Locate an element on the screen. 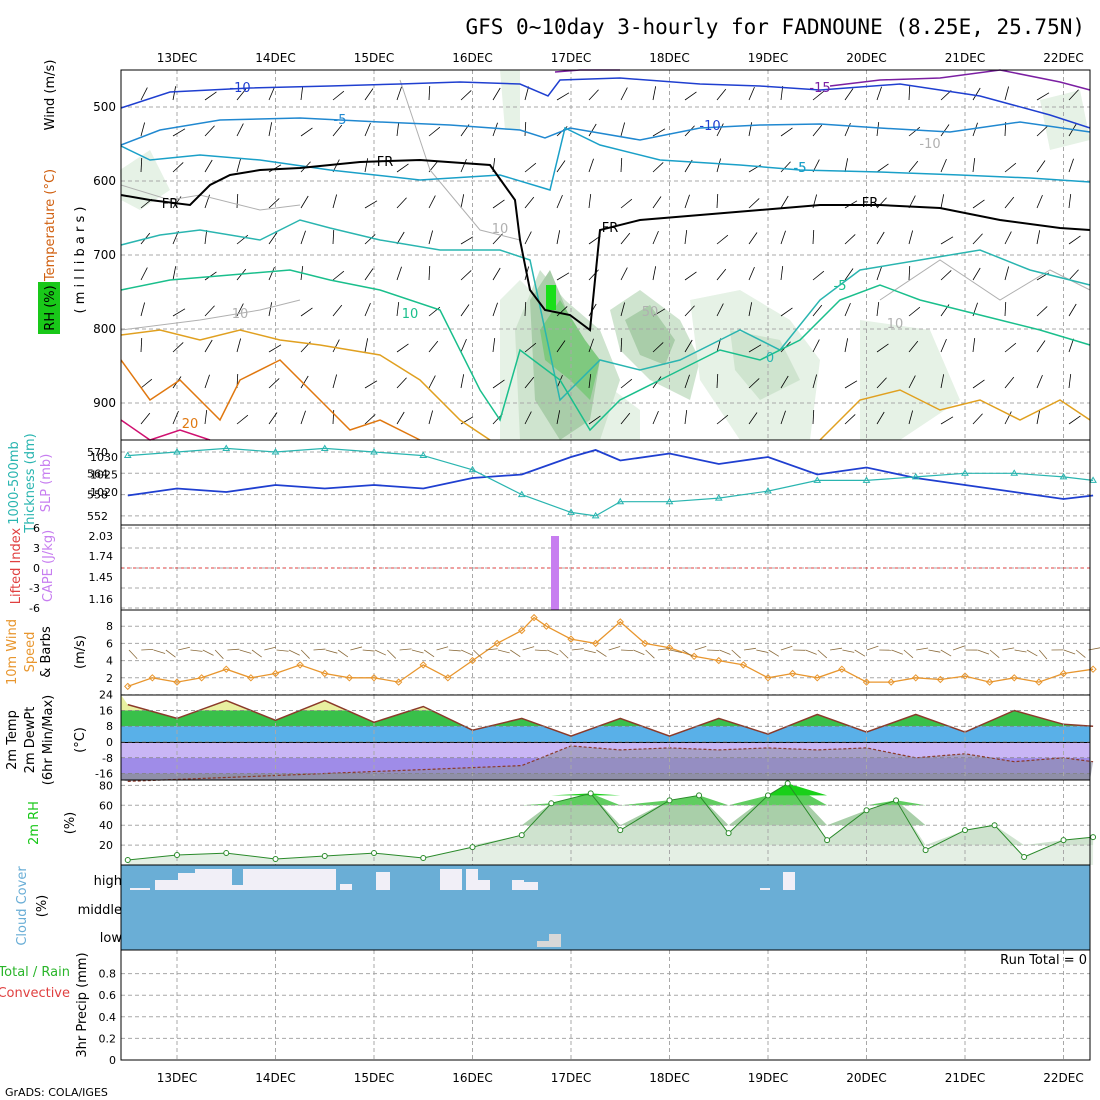  ylabel-10m-wind: 10m Wind is located at coordinates (12, 652).